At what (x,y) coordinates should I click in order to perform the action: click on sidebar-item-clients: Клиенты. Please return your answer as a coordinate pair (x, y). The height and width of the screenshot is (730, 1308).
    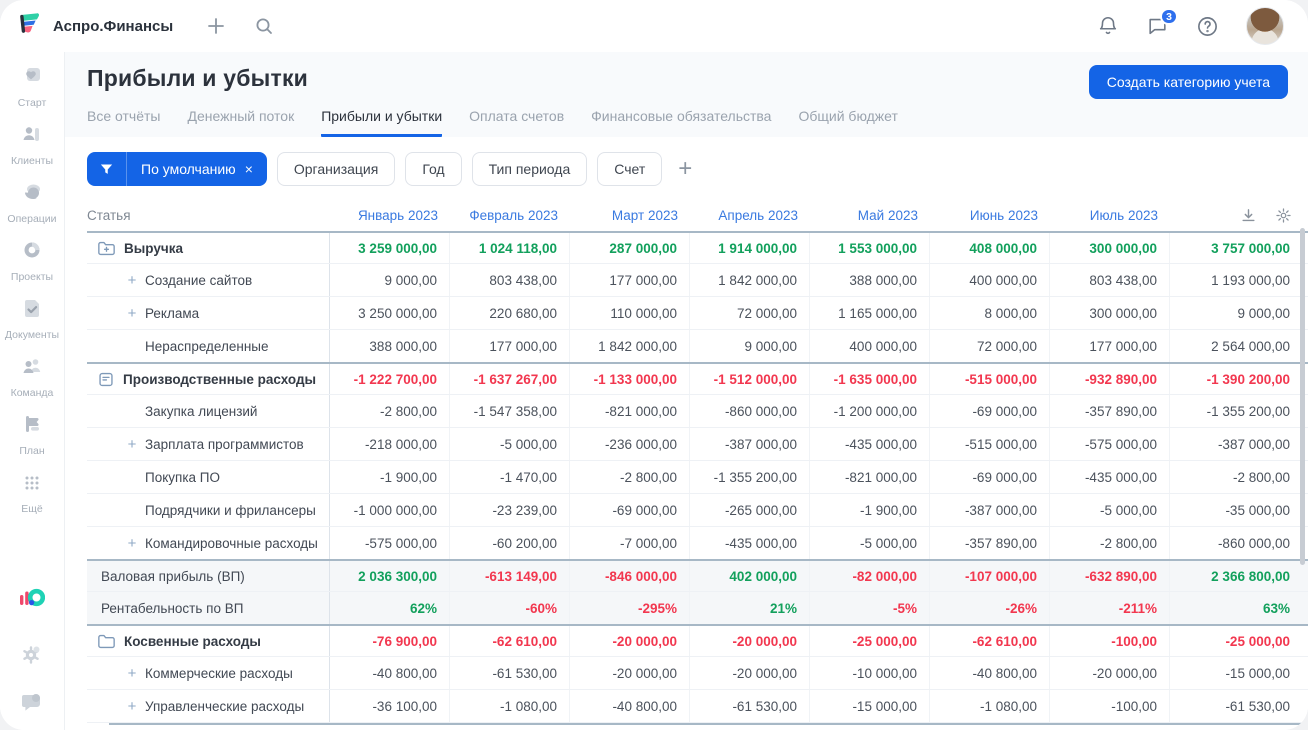
    Looking at the image, I should click on (32, 144).